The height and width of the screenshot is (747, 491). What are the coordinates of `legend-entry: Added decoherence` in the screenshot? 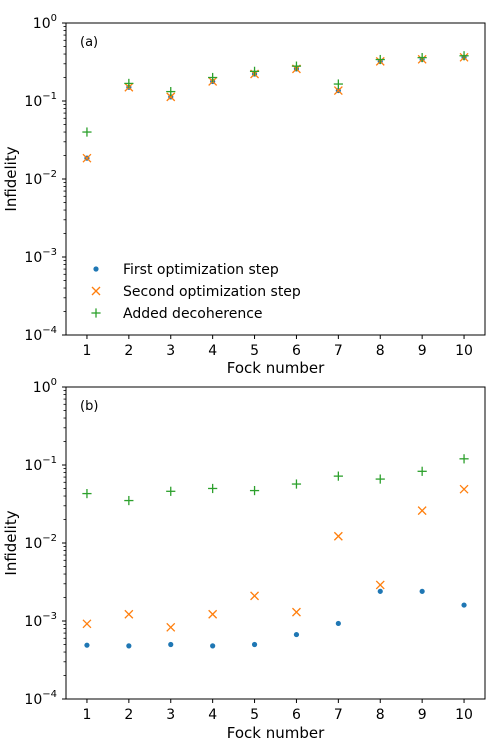 It's located at (193, 314).